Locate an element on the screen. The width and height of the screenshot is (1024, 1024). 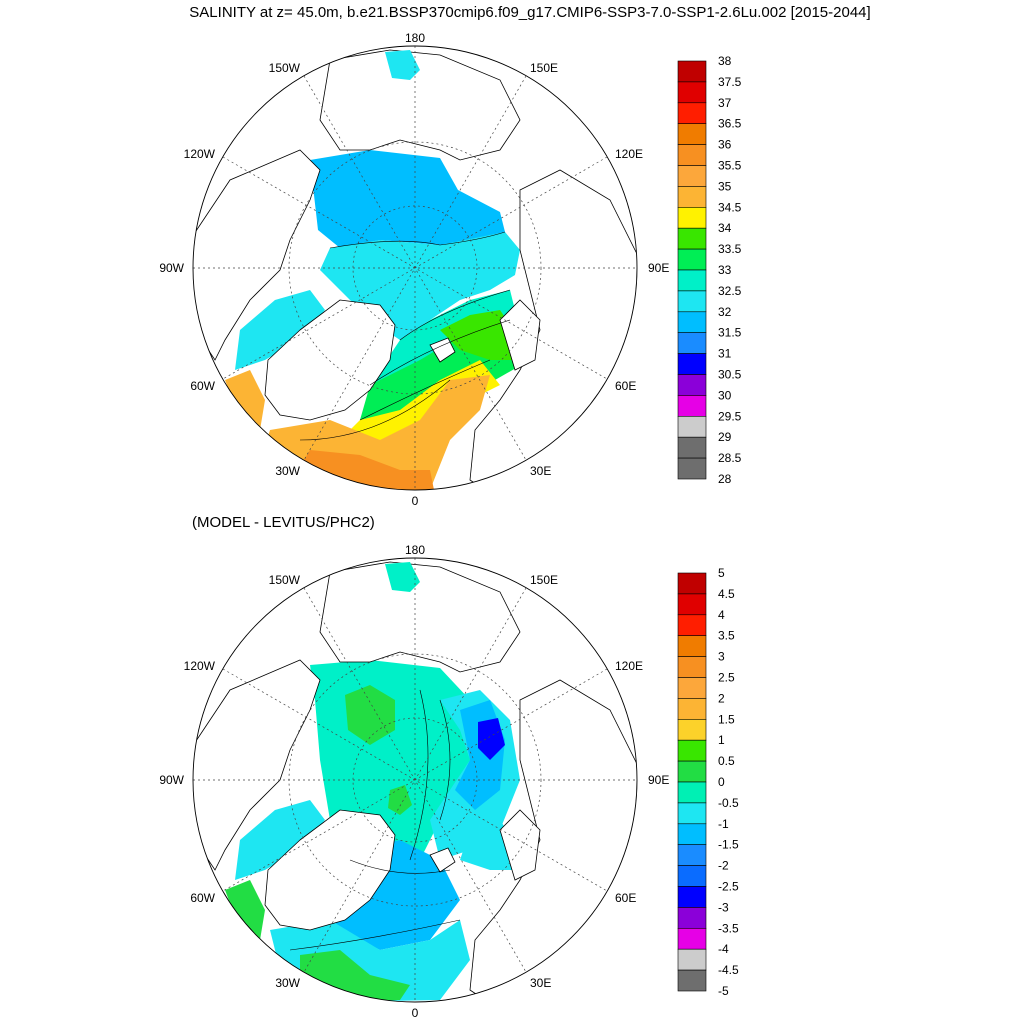
bot-lbl-30e: 30E is located at coordinates (540, 983).